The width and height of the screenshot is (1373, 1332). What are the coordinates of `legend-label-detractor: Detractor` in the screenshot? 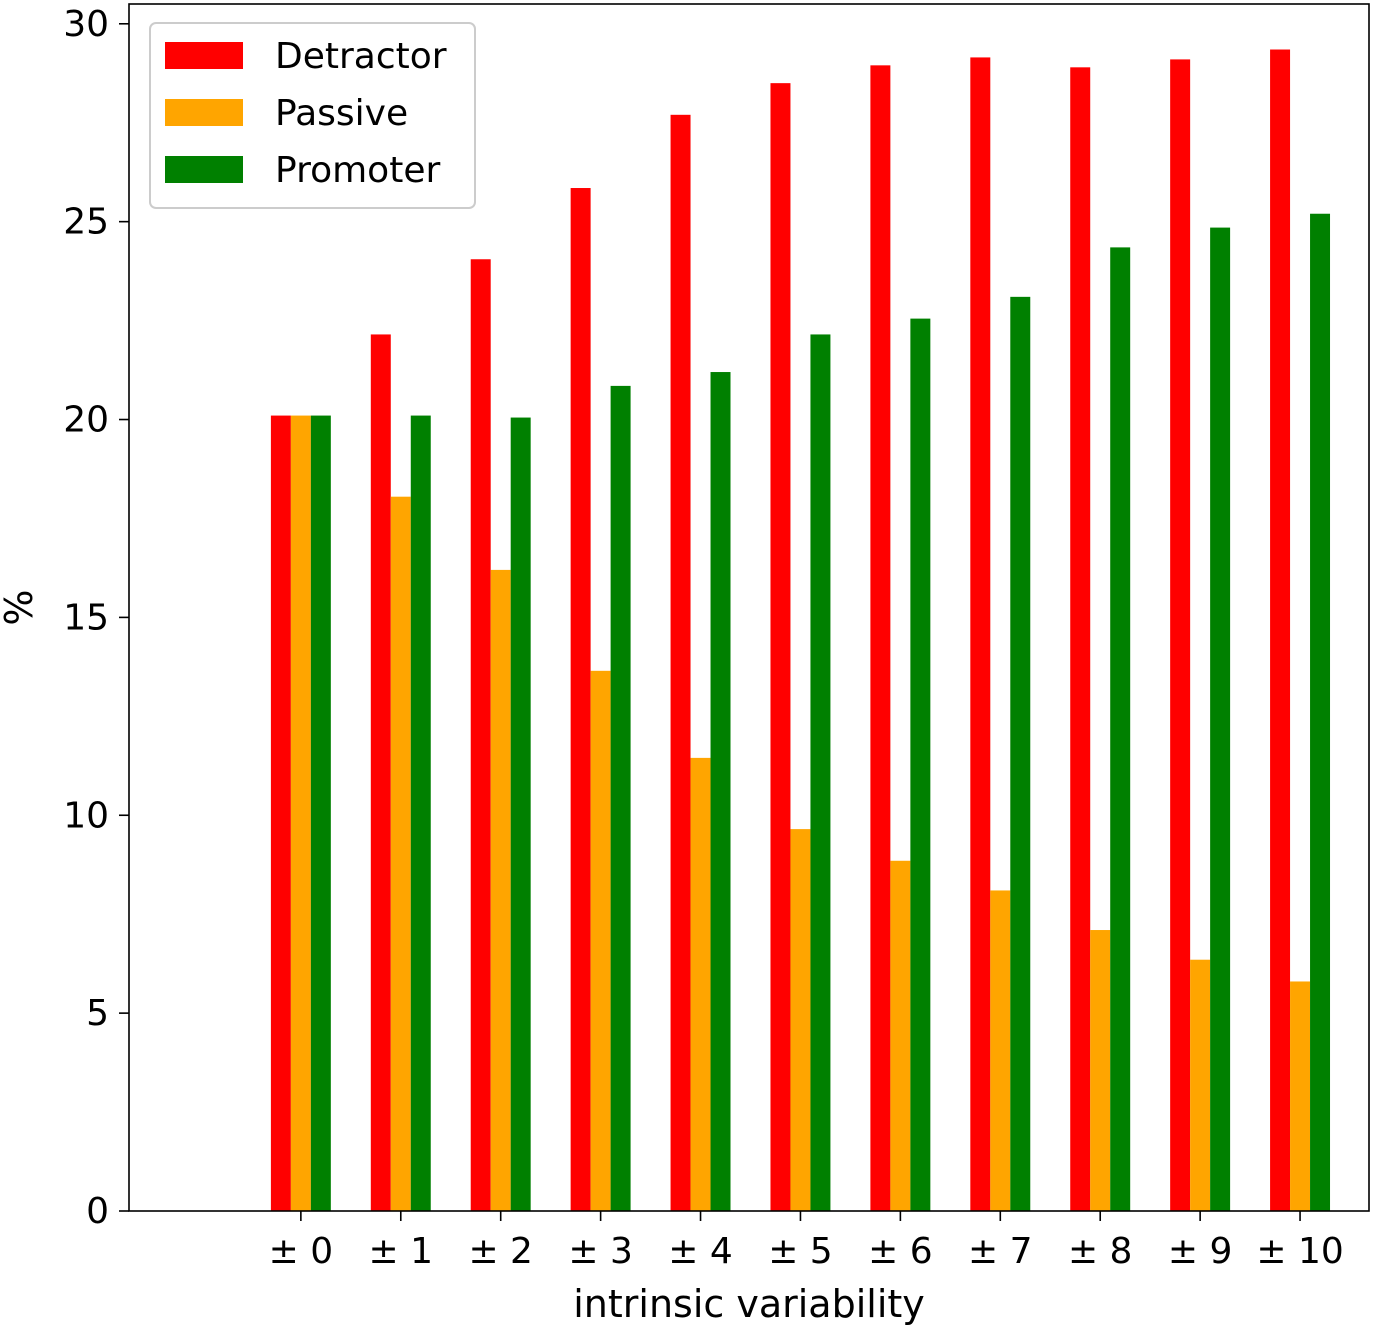 It's located at (361, 56).